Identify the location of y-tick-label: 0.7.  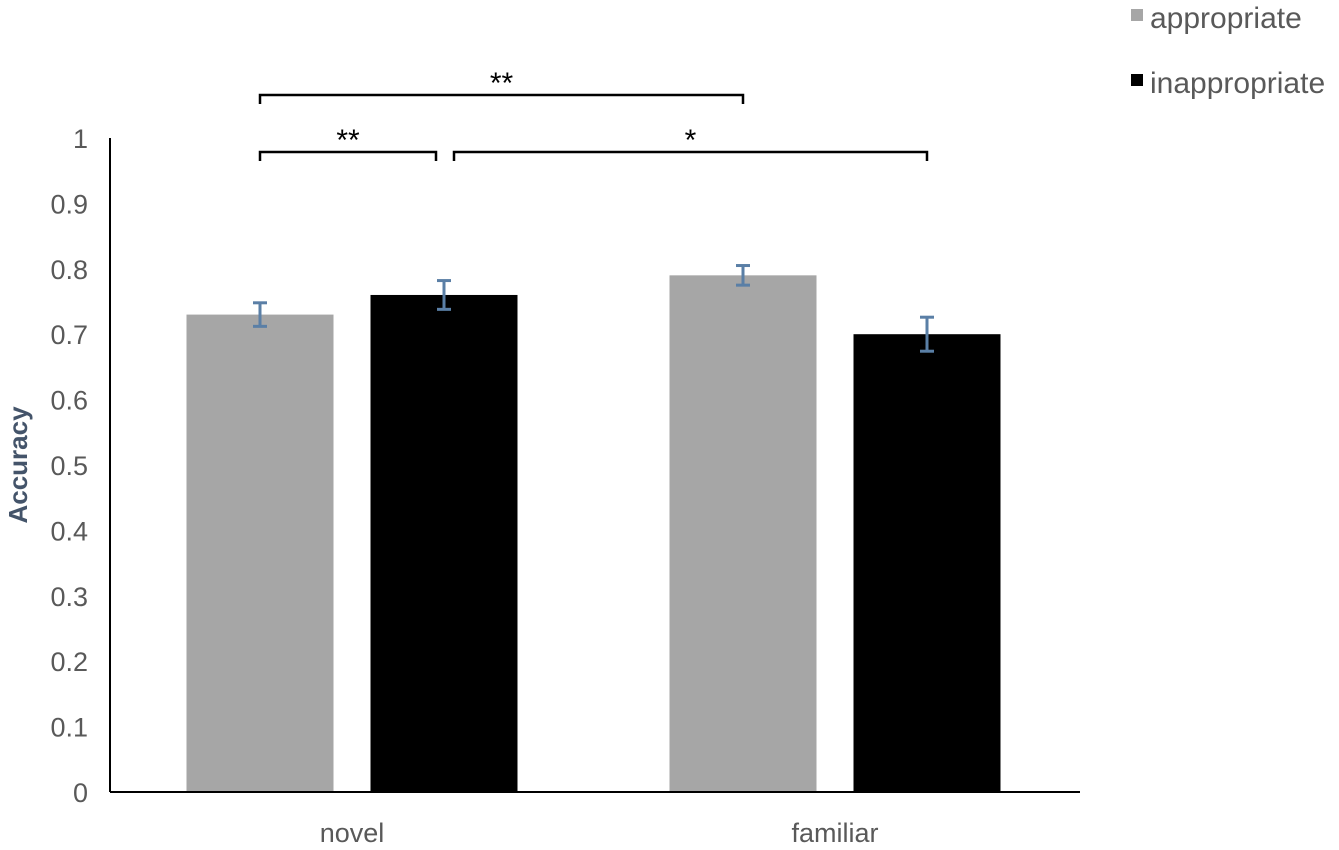
(69, 335).